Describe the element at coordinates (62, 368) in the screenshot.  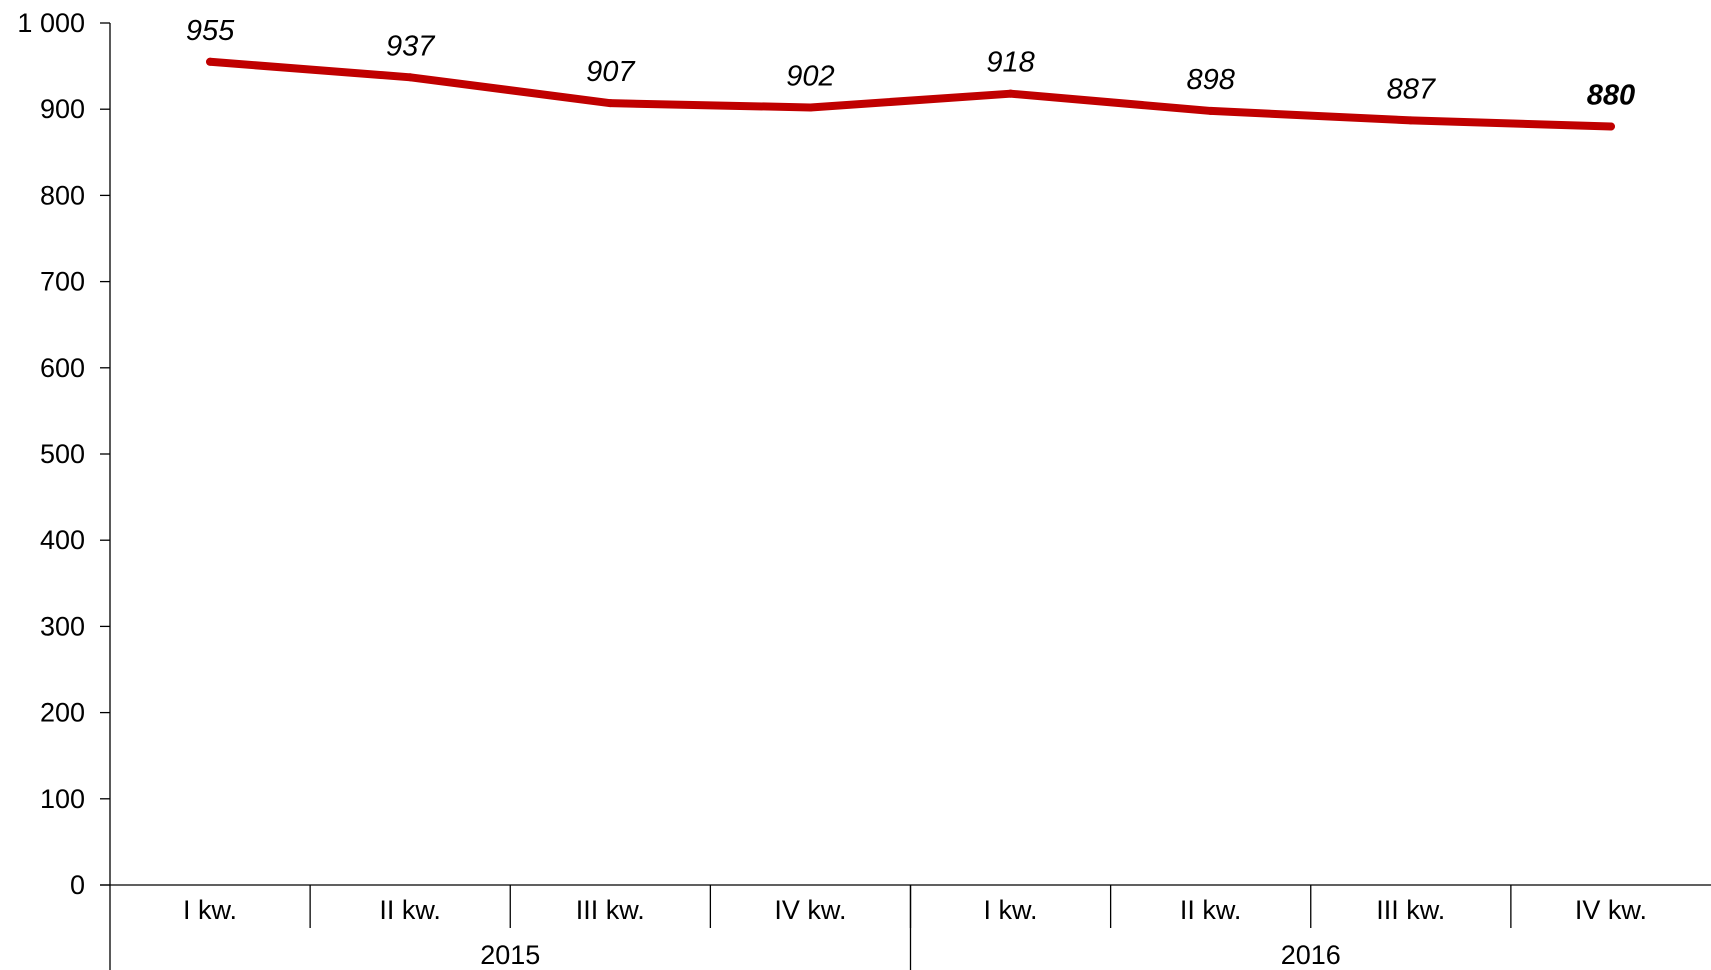
I see `y-tick-label: 600` at that location.